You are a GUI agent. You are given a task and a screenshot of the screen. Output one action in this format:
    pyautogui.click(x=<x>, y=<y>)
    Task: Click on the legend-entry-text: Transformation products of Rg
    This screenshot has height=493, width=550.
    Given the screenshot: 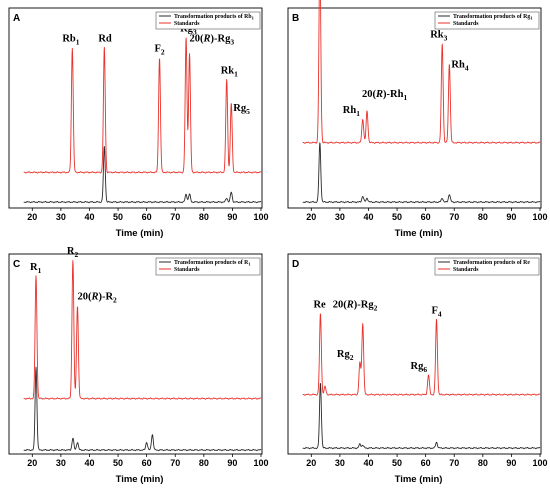 What is the action you would take?
    pyautogui.click(x=491, y=17)
    